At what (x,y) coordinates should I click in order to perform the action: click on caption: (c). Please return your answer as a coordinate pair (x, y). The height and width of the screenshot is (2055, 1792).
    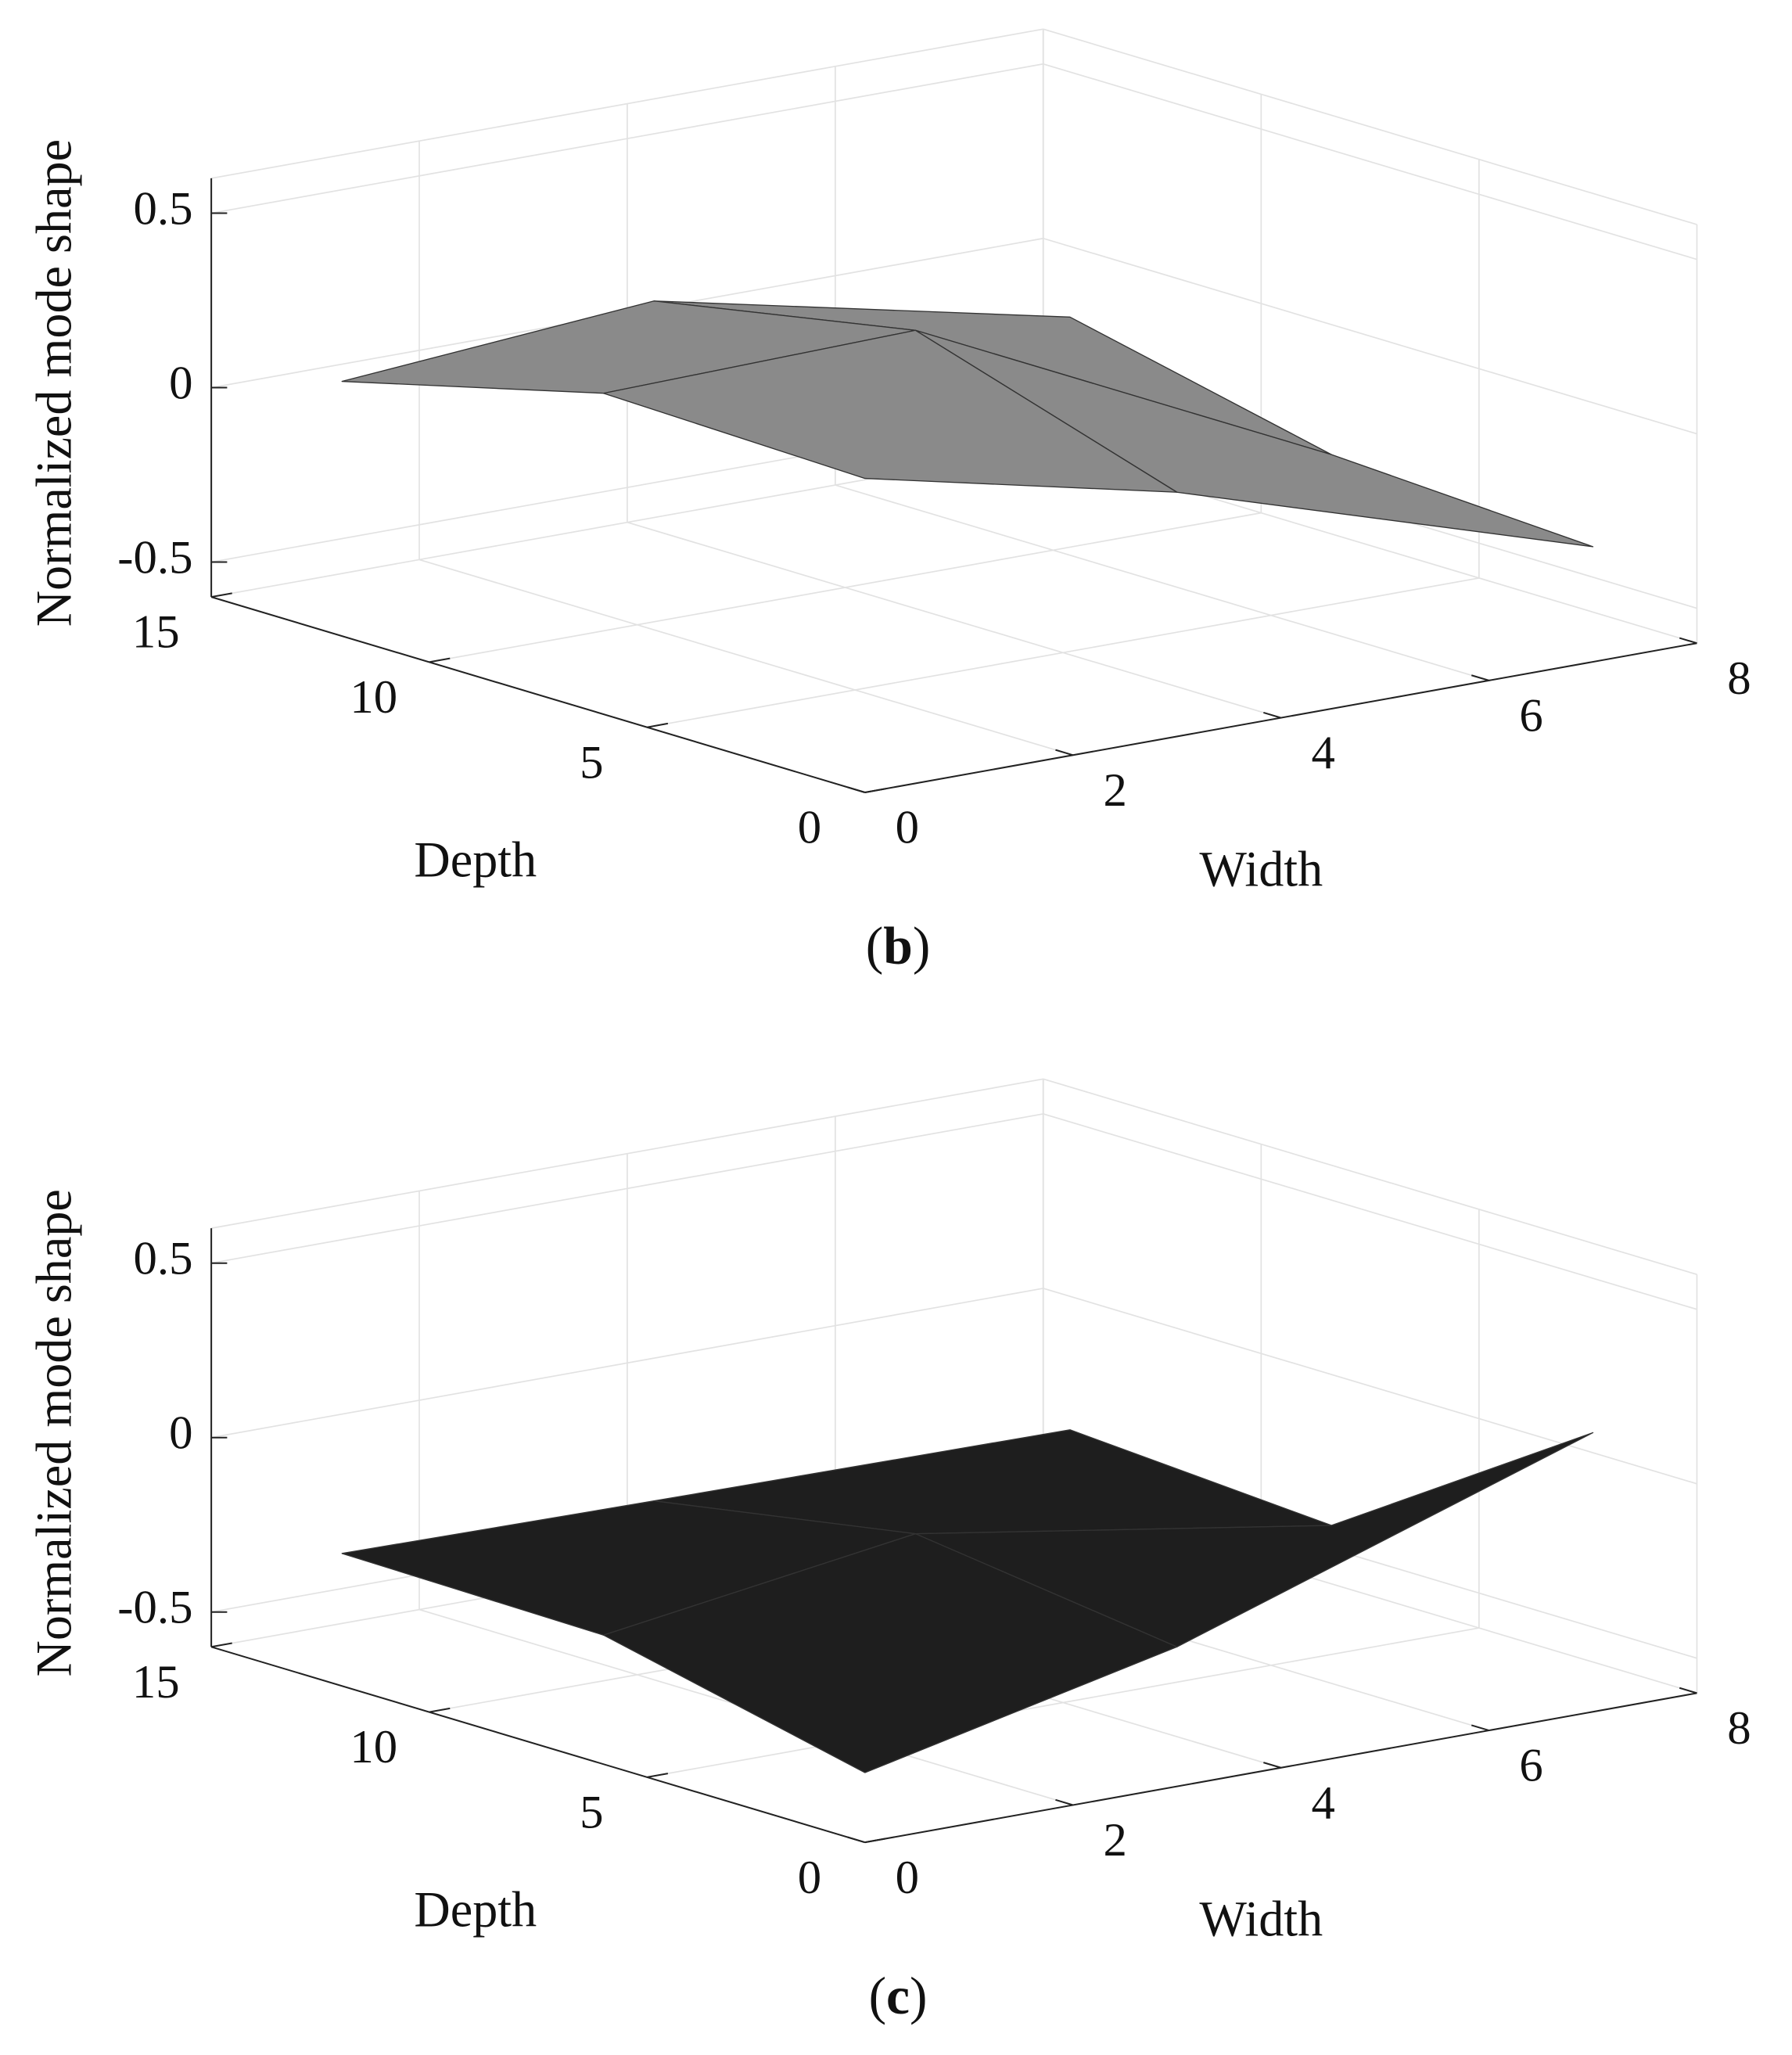
    Looking at the image, I should click on (898, 1995).